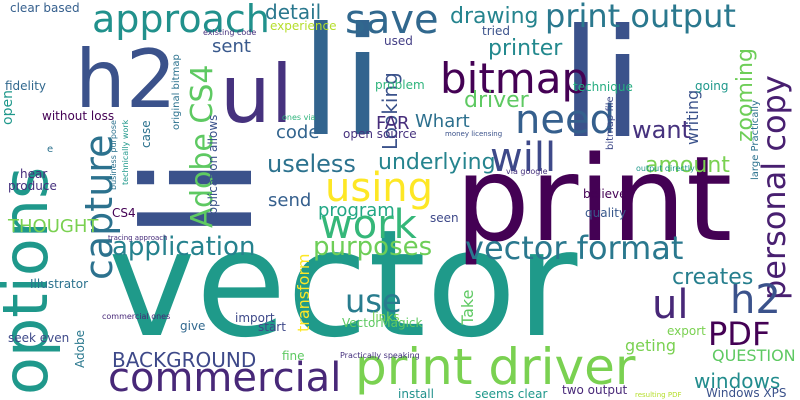 The width and height of the screenshot is (800, 400). I want to click on word-illustrator: Illustrator, so click(59, 284).